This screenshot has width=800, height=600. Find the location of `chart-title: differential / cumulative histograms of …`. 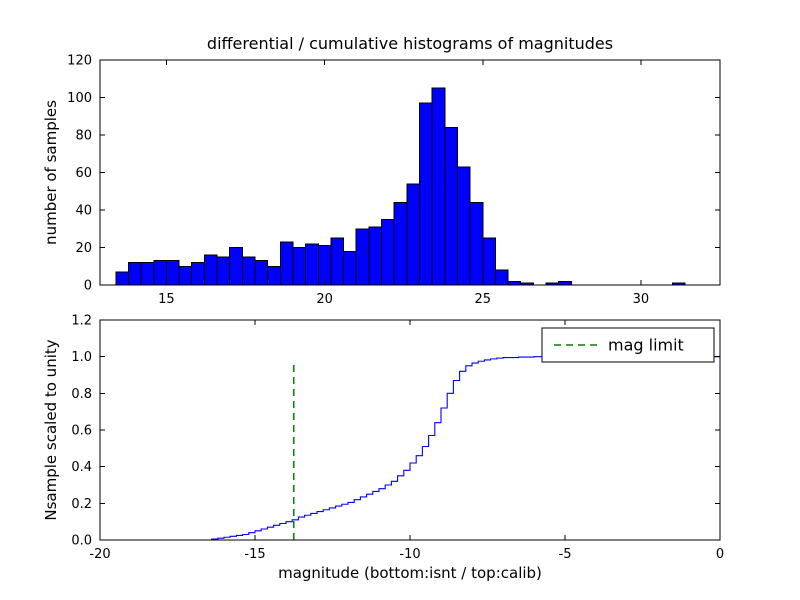

chart-title: differential / cumulative histograms of … is located at coordinates (410, 43).